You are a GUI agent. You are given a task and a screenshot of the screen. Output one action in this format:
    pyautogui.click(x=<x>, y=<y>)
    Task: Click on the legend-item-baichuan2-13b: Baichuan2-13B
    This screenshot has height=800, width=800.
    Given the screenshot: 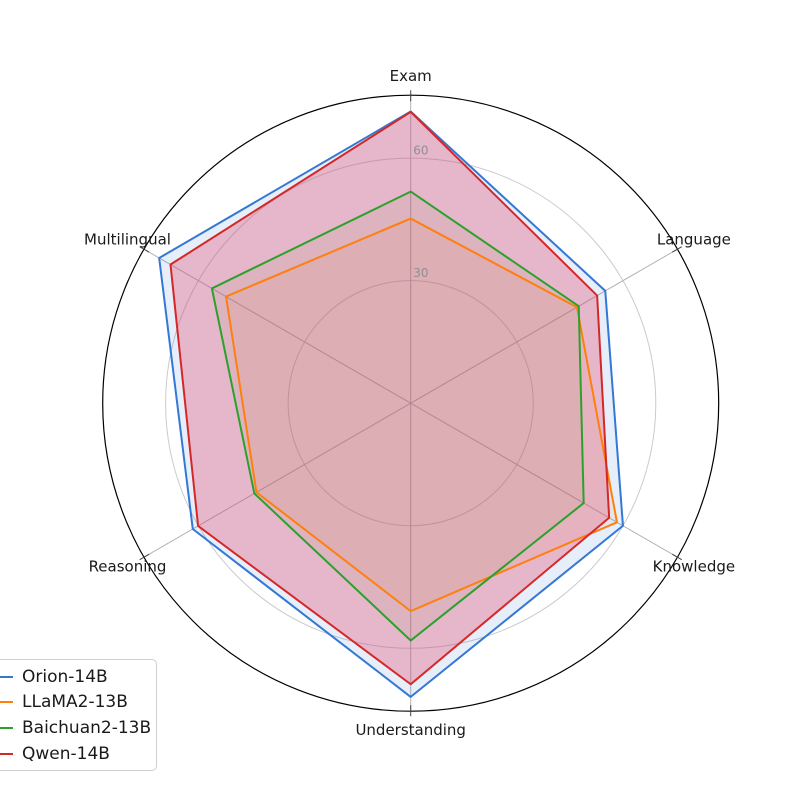 What is the action you would take?
    pyautogui.click(x=78, y=728)
    